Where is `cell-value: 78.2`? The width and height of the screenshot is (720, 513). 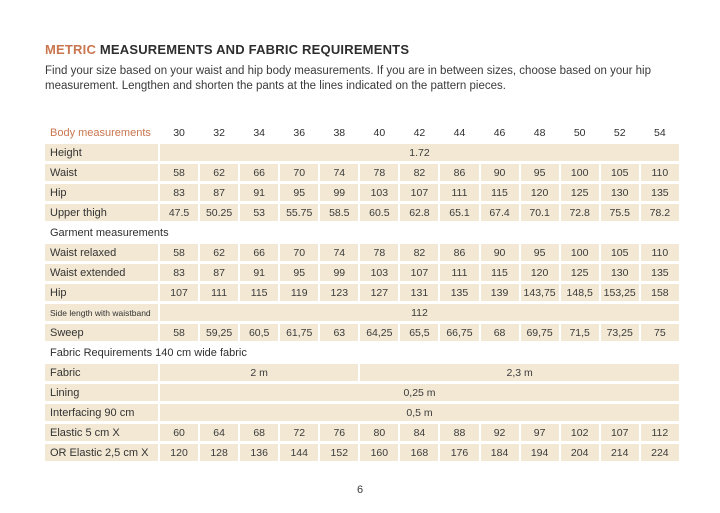 cell-value: 78.2 is located at coordinates (659, 212).